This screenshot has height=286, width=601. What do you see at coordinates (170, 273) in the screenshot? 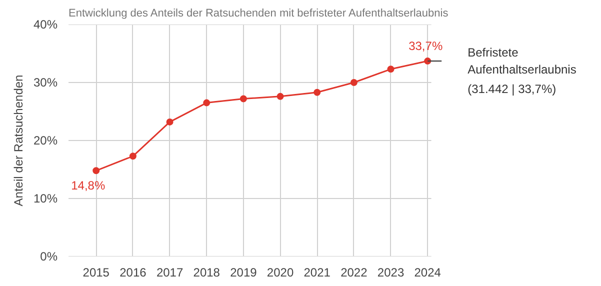
I see `x-tick-label: 2017` at bounding box center [170, 273].